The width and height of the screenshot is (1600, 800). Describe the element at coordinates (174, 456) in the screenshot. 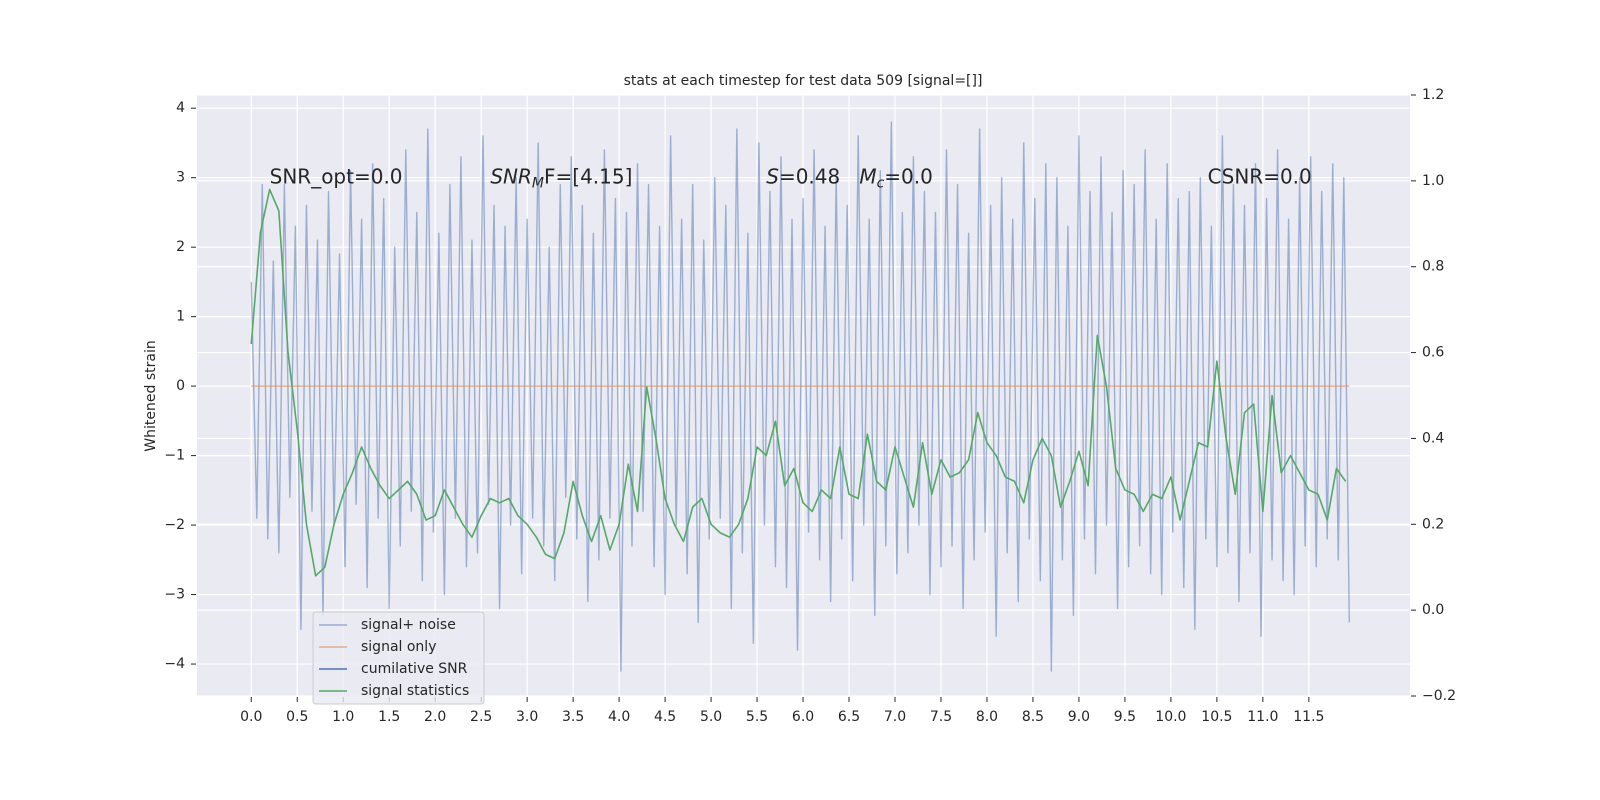

I see `y-tick-label: −1` at that location.